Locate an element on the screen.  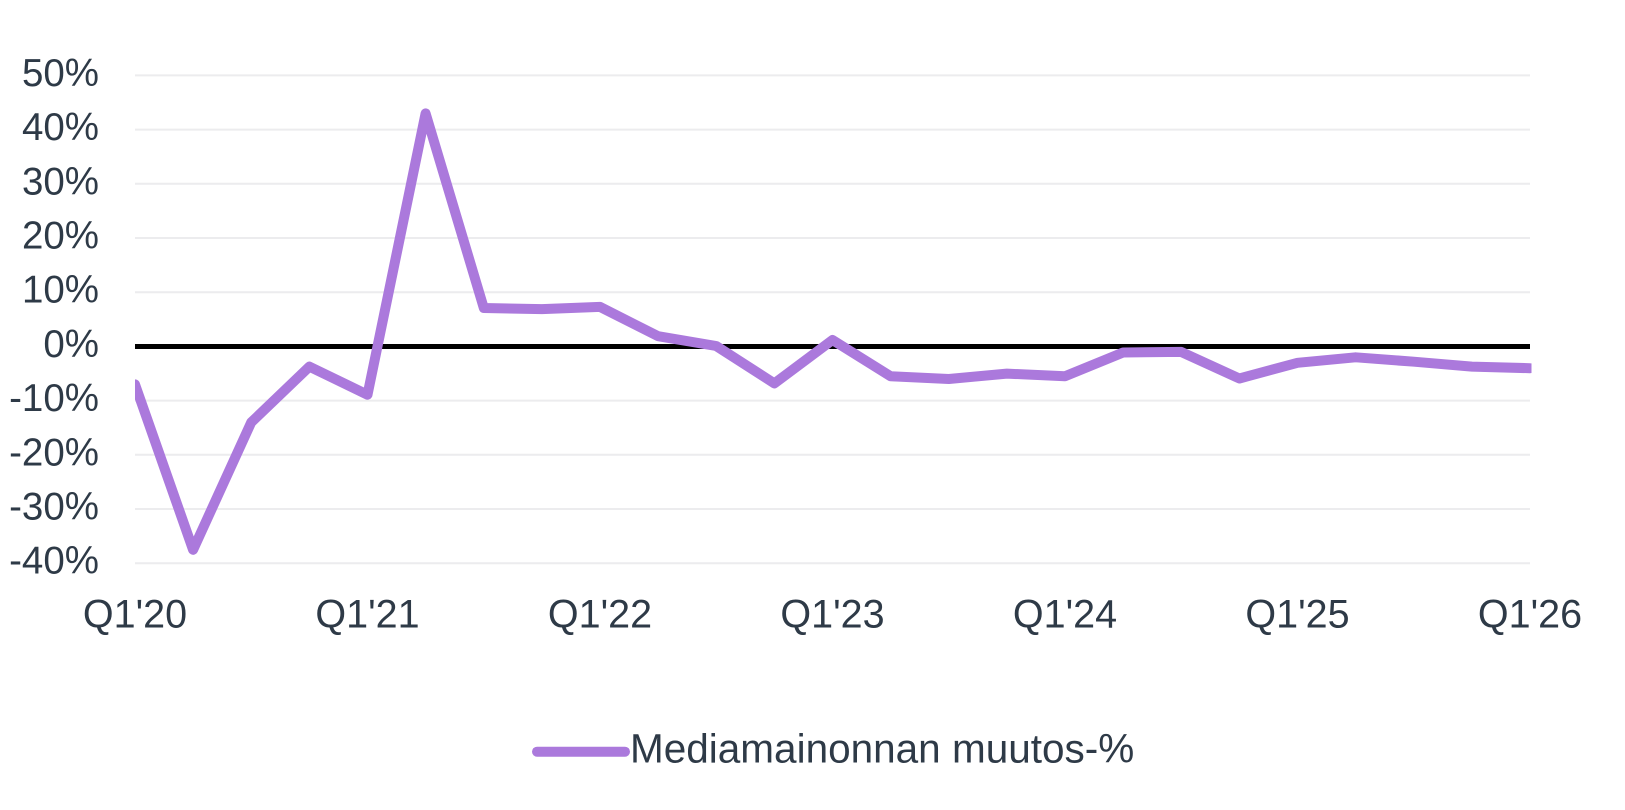
svg-text: -10% is located at coordinates (54, 398).